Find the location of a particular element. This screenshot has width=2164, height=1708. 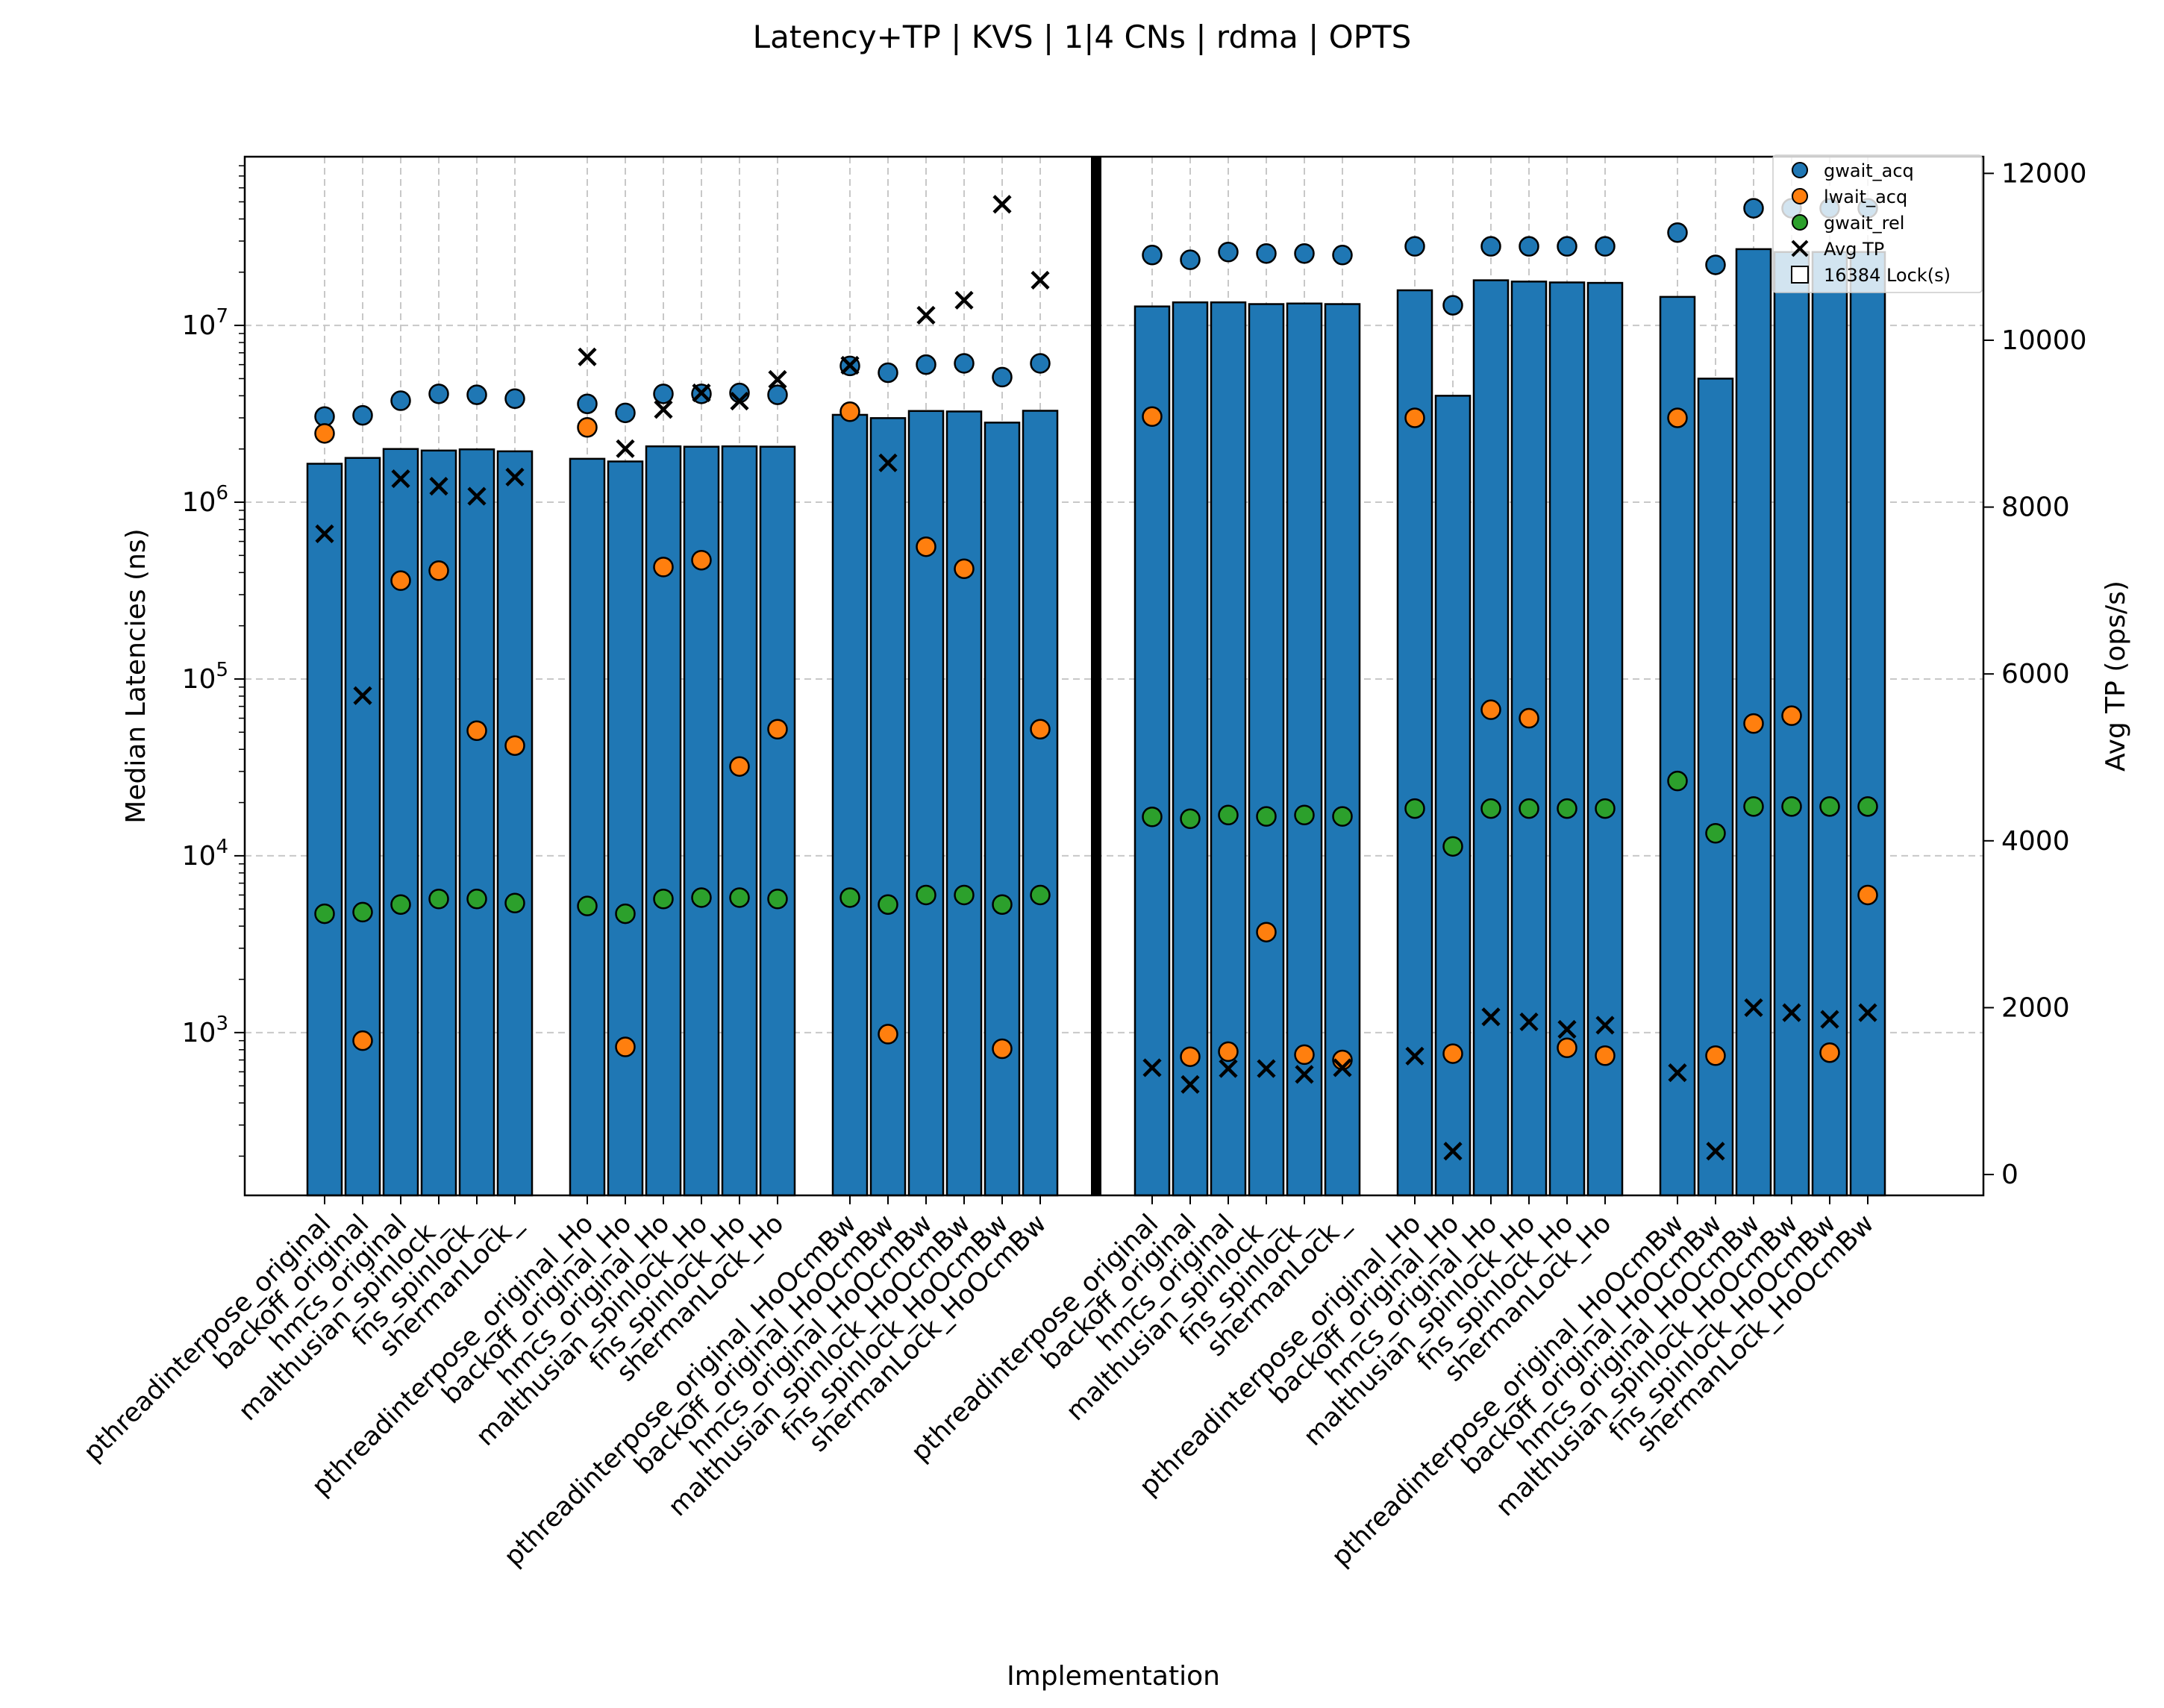

y-tick-label: 10⁶ is located at coordinates (205, 500).